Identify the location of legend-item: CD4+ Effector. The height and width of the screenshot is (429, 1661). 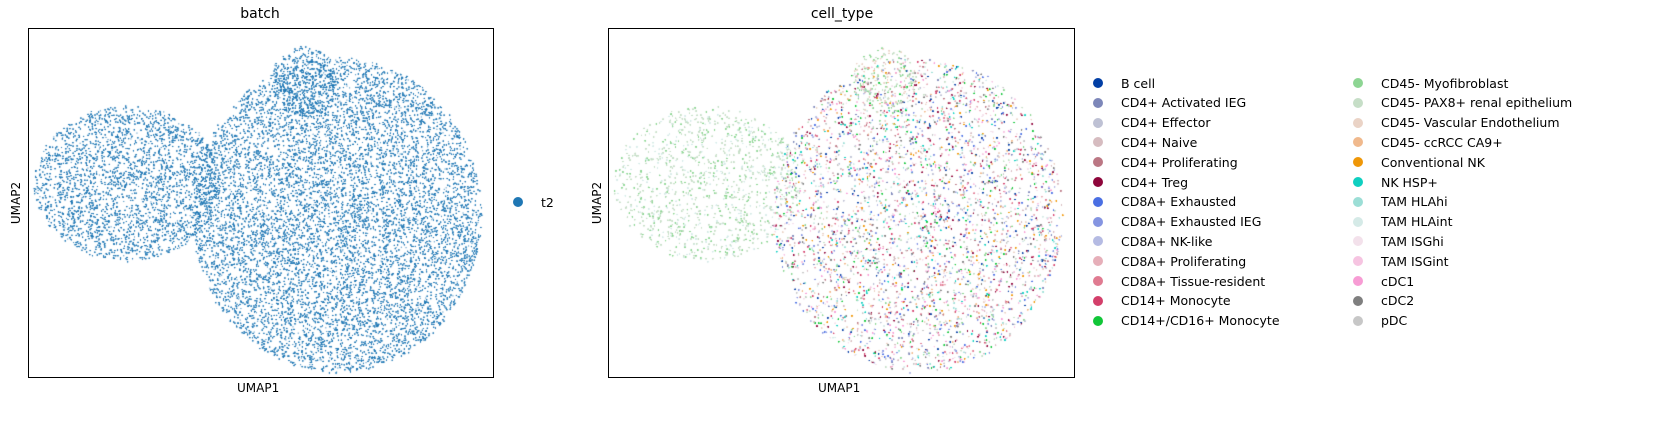
(1152, 123).